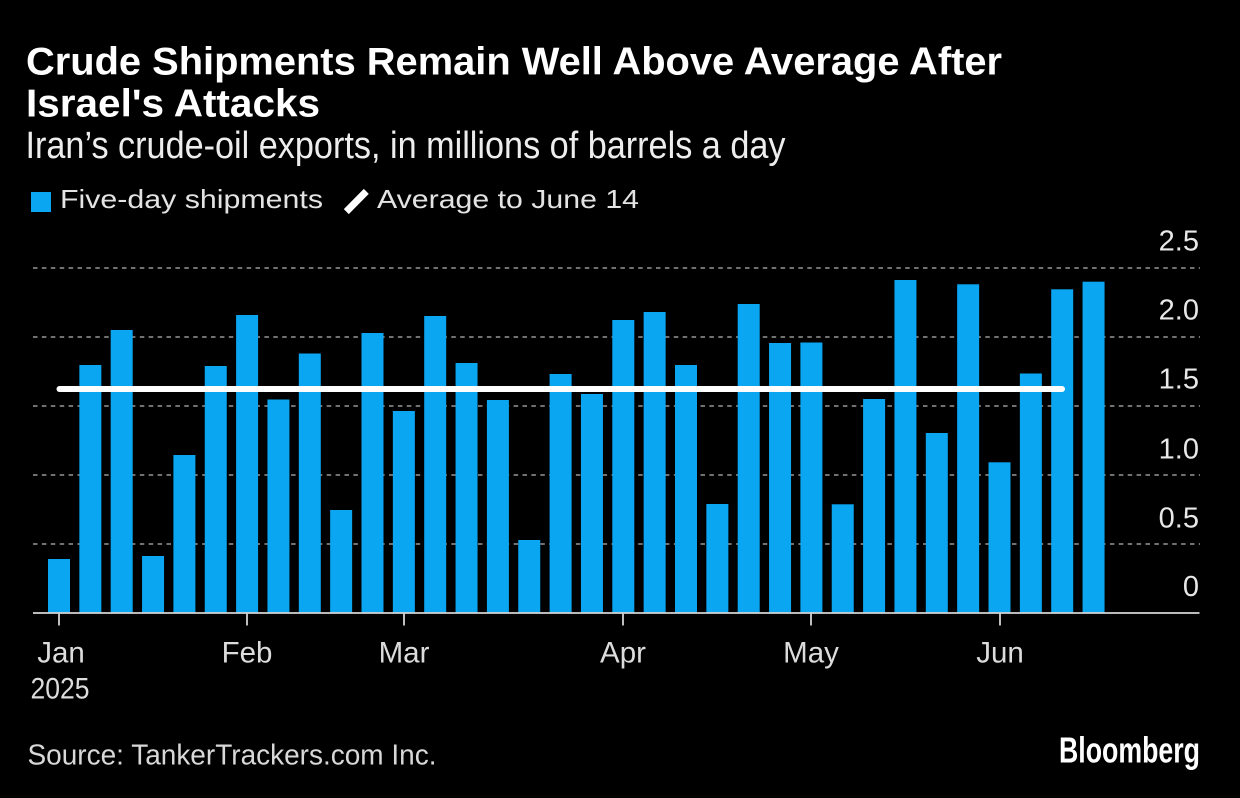  I want to click on svg-text: 1.5, so click(1179, 380).